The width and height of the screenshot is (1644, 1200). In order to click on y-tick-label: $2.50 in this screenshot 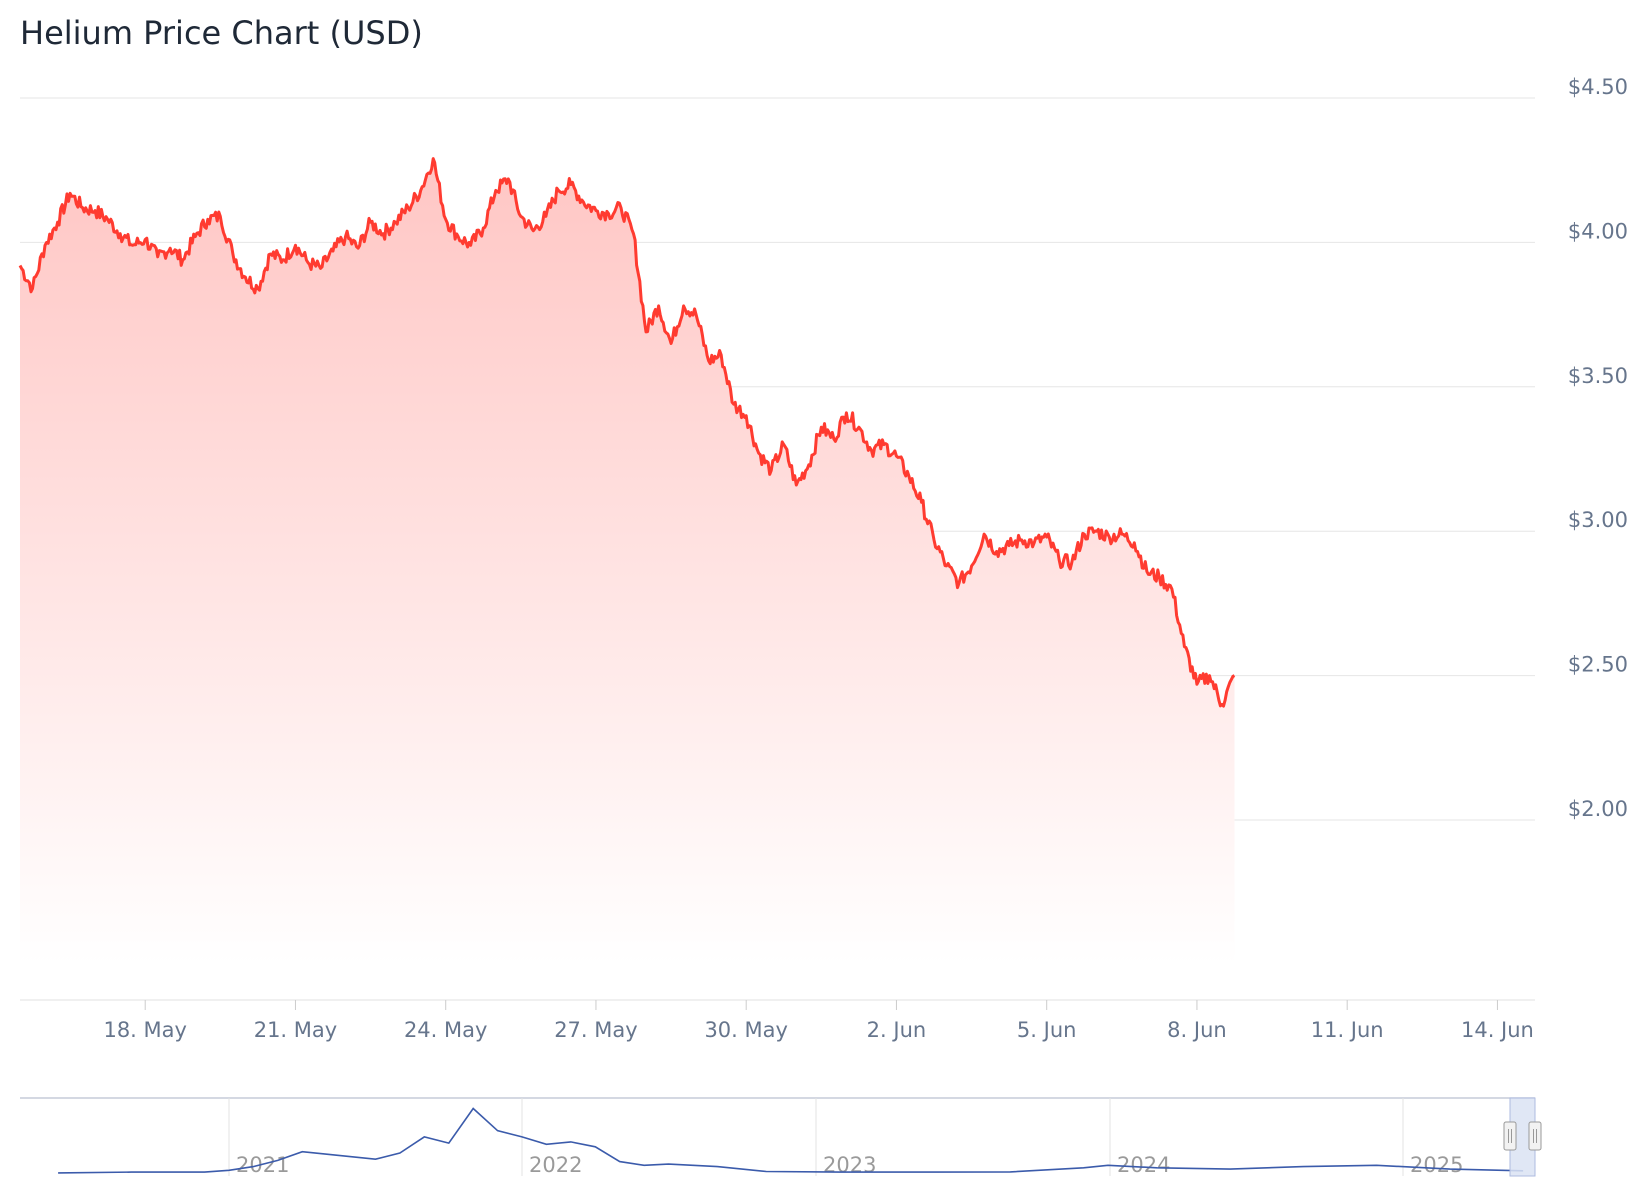, I will do `click(1598, 665)`.